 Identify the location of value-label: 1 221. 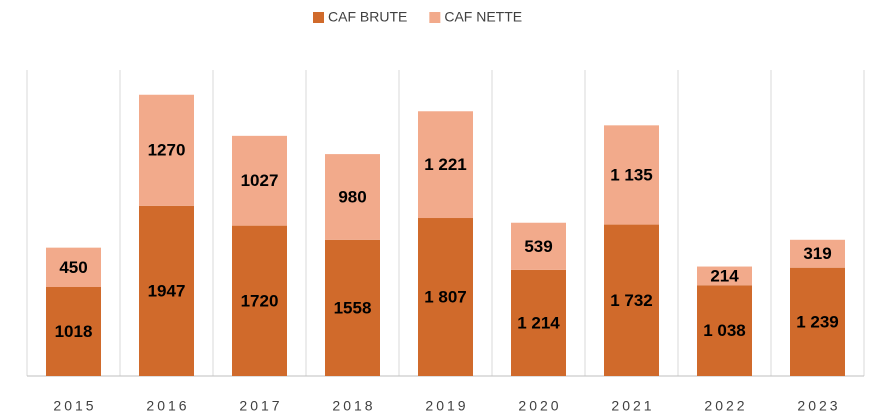
(445, 164).